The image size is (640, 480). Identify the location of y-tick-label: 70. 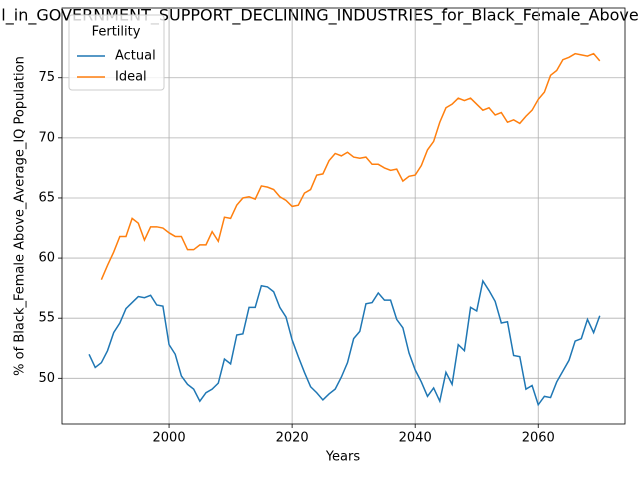
(46, 137).